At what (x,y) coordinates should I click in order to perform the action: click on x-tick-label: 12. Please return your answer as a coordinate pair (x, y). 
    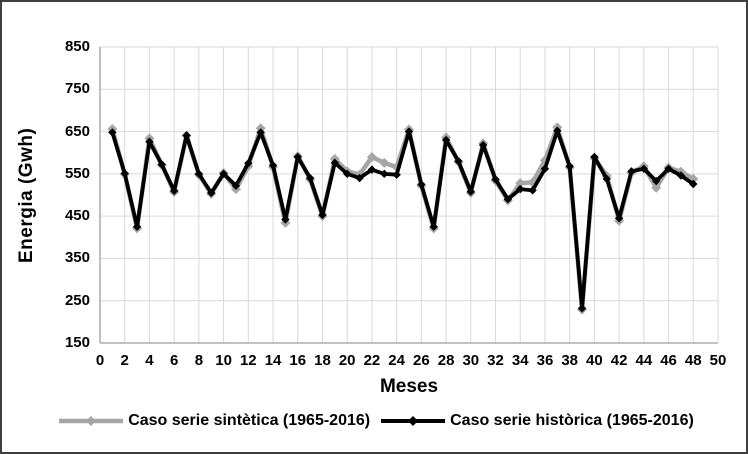
    Looking at the image, I should click on (248, 360).